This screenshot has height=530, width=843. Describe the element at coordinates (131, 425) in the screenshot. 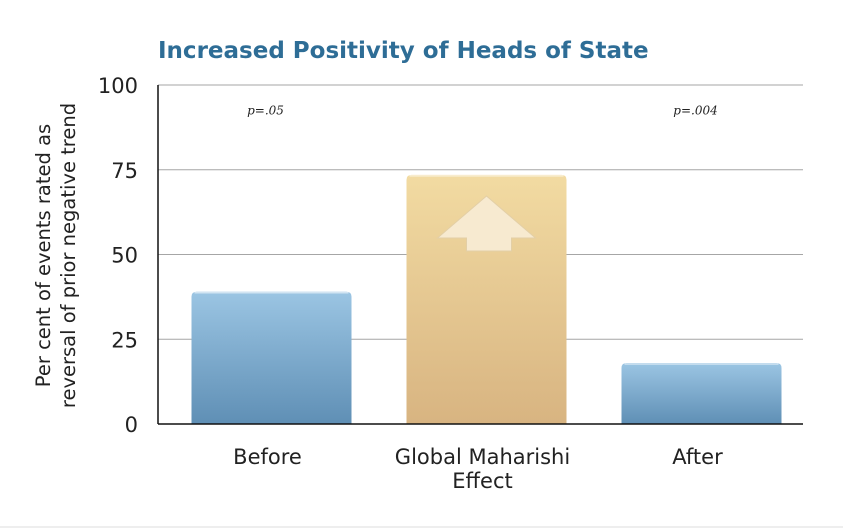

I see `y-tick-label: 0` at that location.